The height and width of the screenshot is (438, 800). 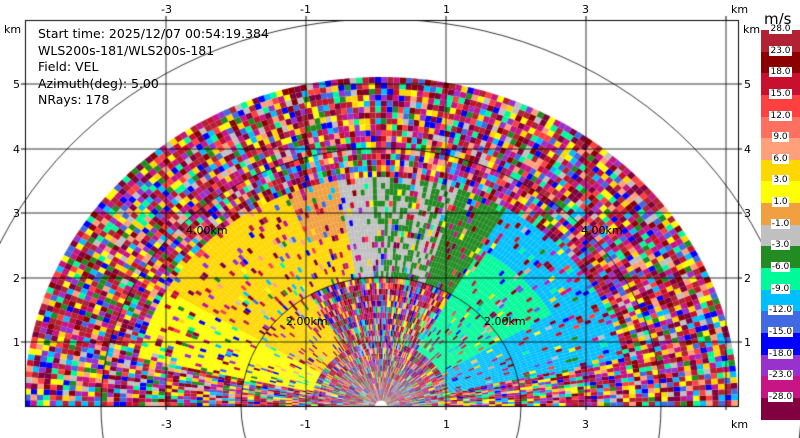 I want to click on y-tick-right-4: 4, so click(x=747, y=149).